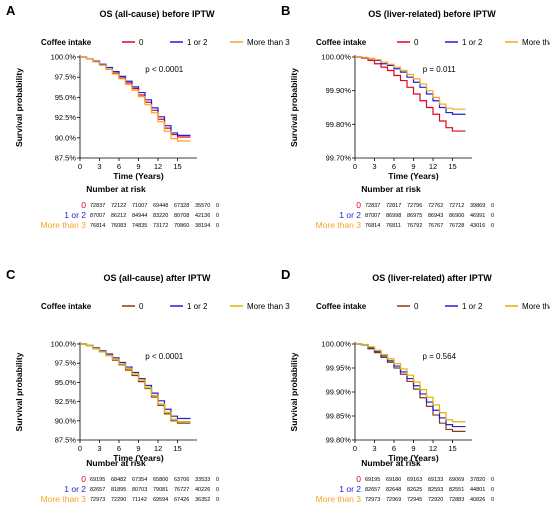 The width and height of the screenshot is (550, 514). I want to click on panel-letter: C, so click(11, 274).